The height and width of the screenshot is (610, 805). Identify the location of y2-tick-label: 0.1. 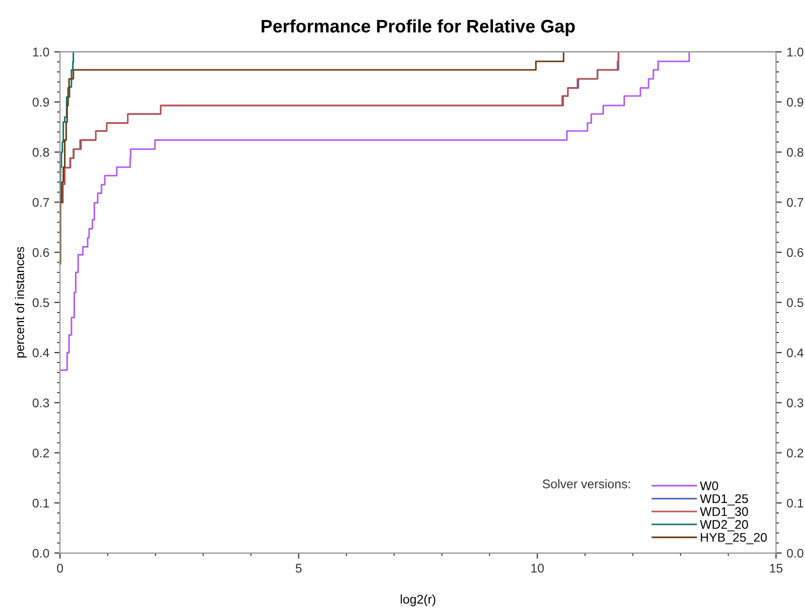
(795, 503).